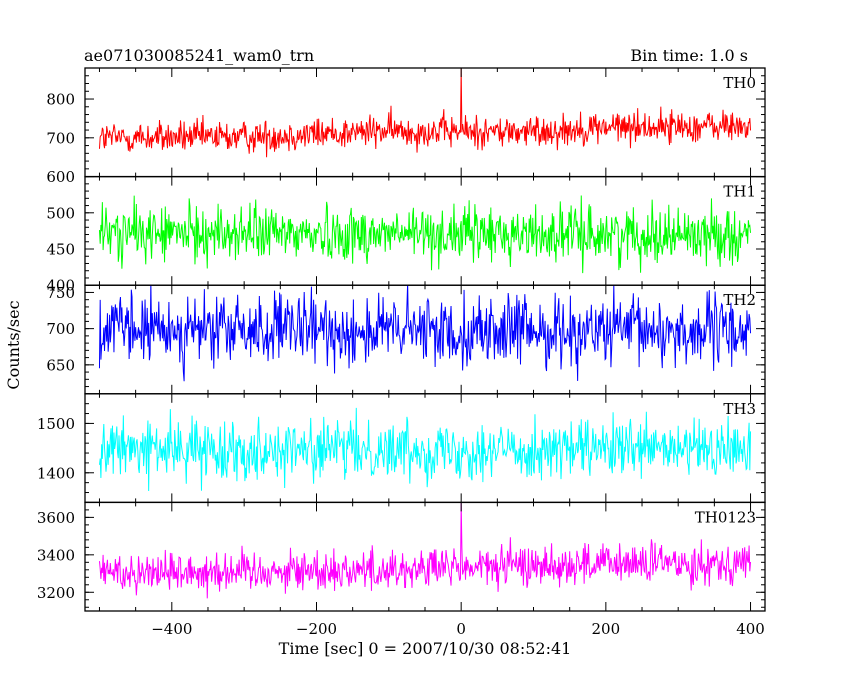 The width and height of the screenshot is (850, 680). Describe the element at coordinates (171, 629) in the screenshot. I see `x-tick-label: −400` at that location.